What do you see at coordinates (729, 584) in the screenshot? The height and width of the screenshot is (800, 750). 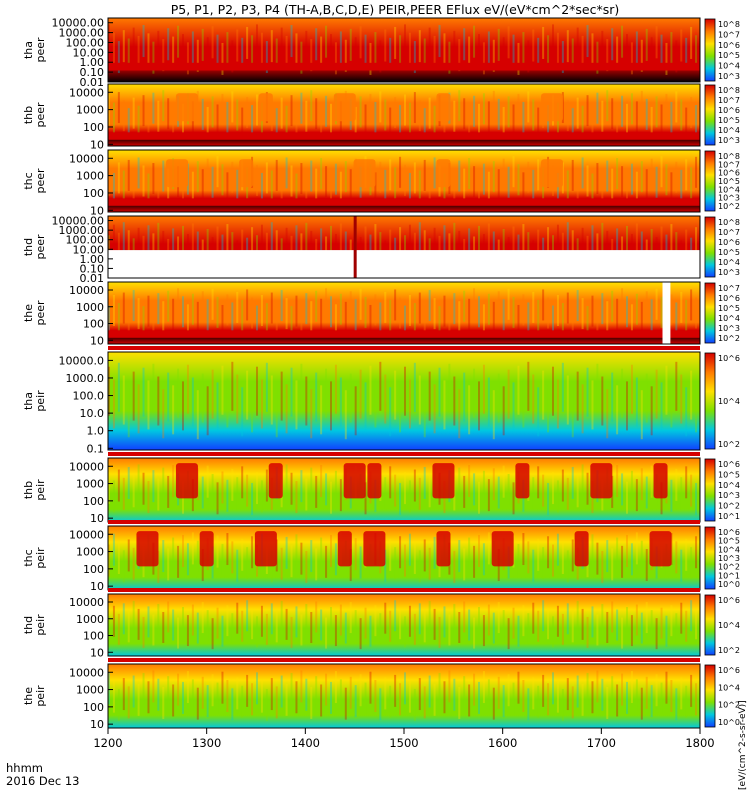 I see `colorbar-tick-label: 10^0` at bounding box center [729, 584].